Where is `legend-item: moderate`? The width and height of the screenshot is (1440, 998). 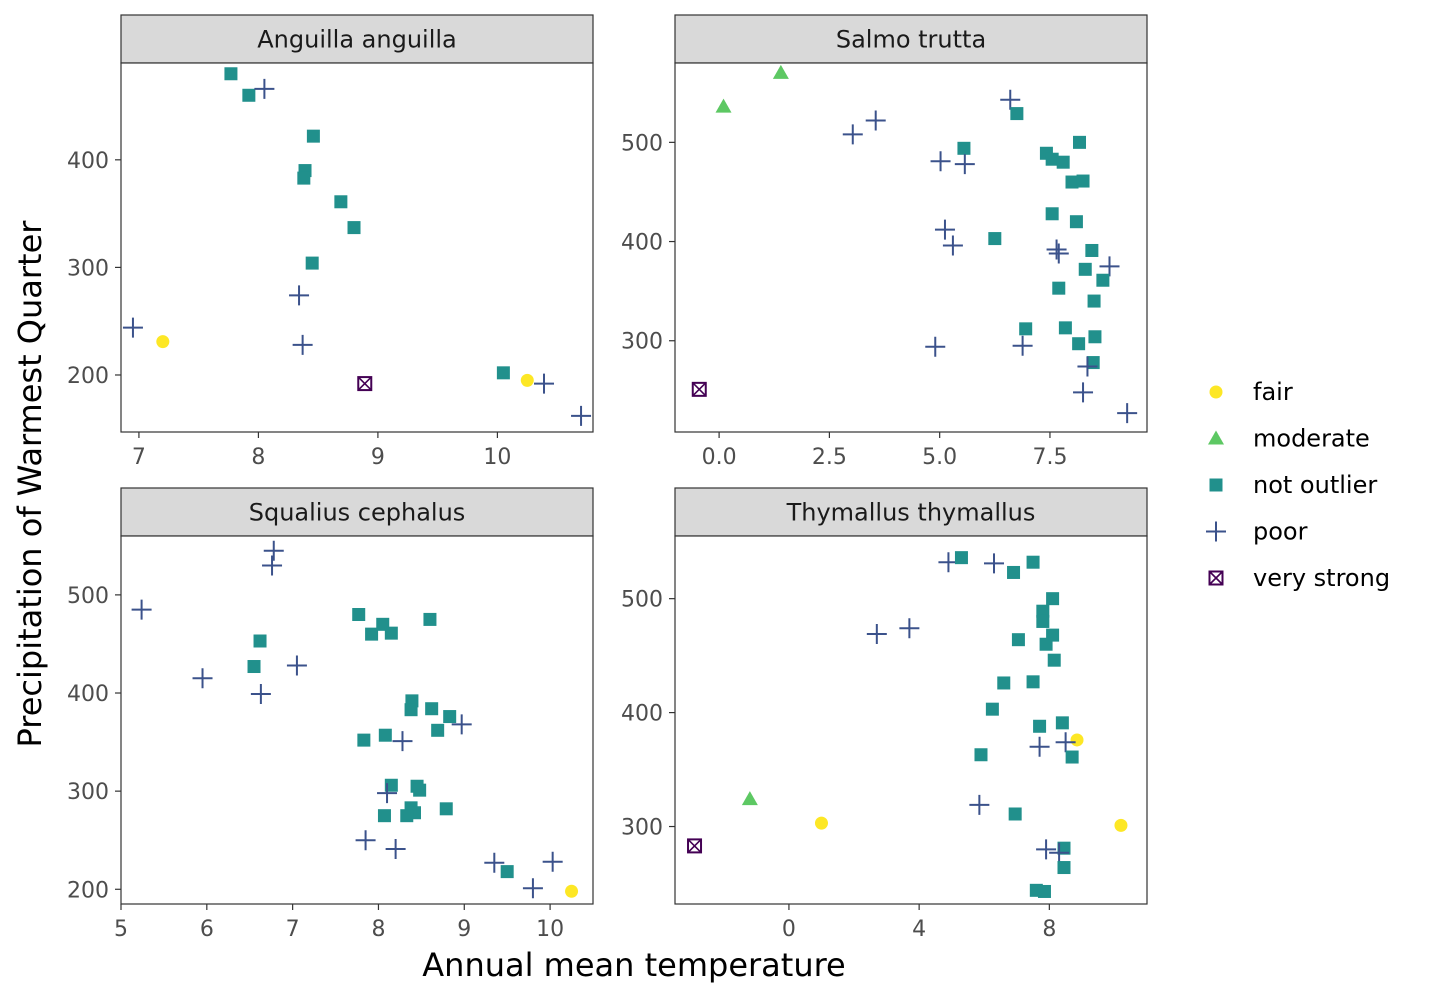 legend-item: moderate is located at coordinates (1289, 439).